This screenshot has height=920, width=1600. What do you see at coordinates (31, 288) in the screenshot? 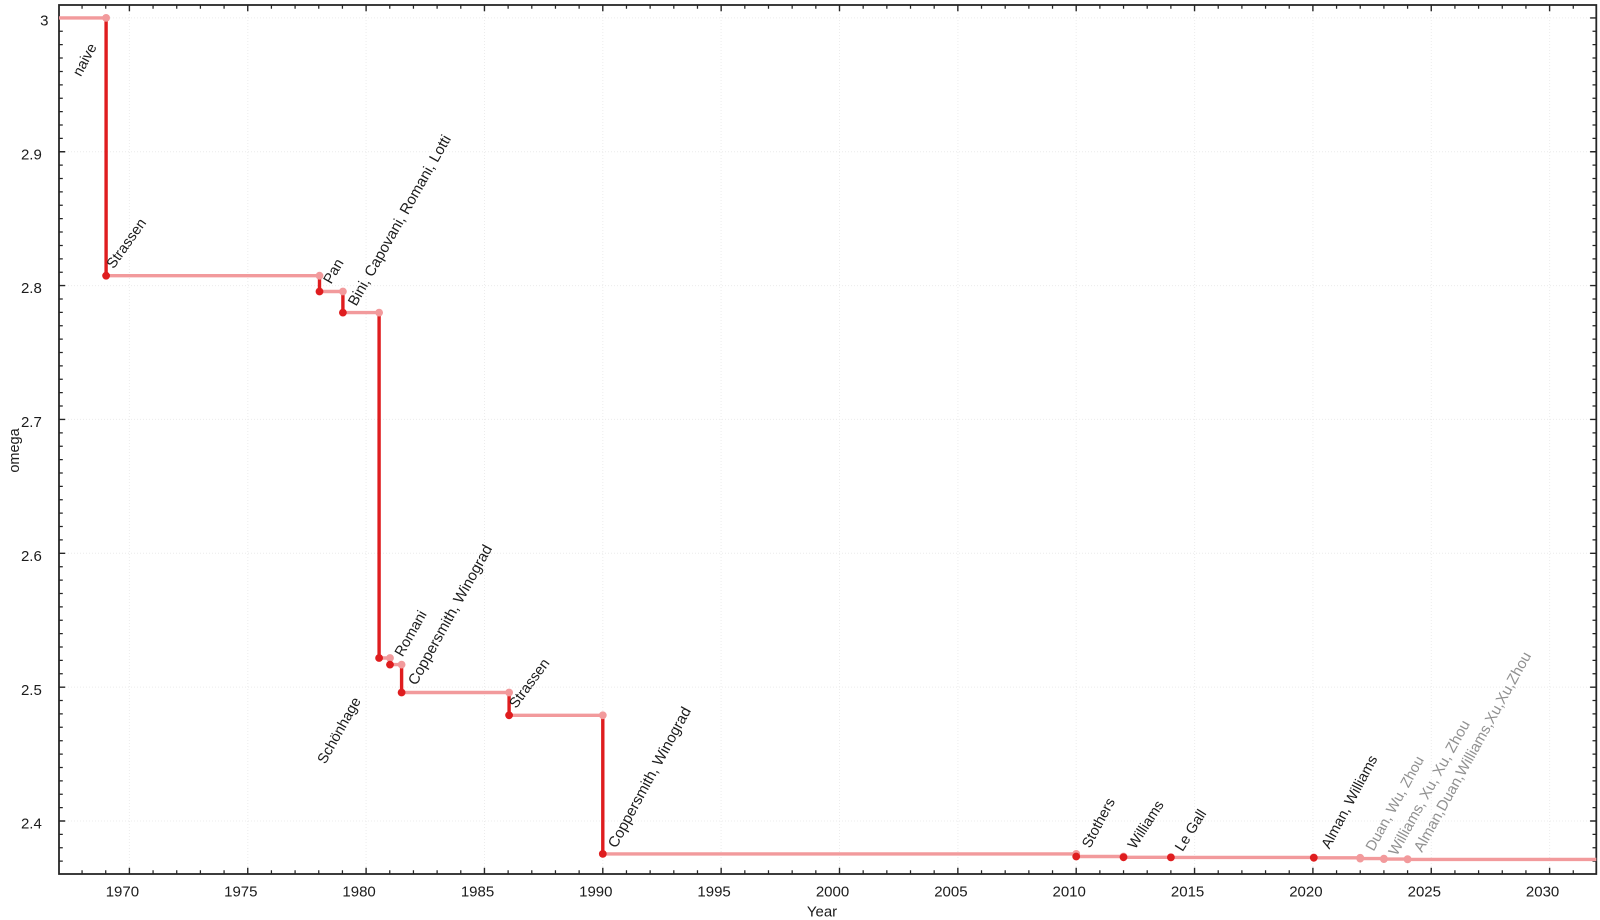
I see `svg-text: 2.8` at bounding box center [31, 288].